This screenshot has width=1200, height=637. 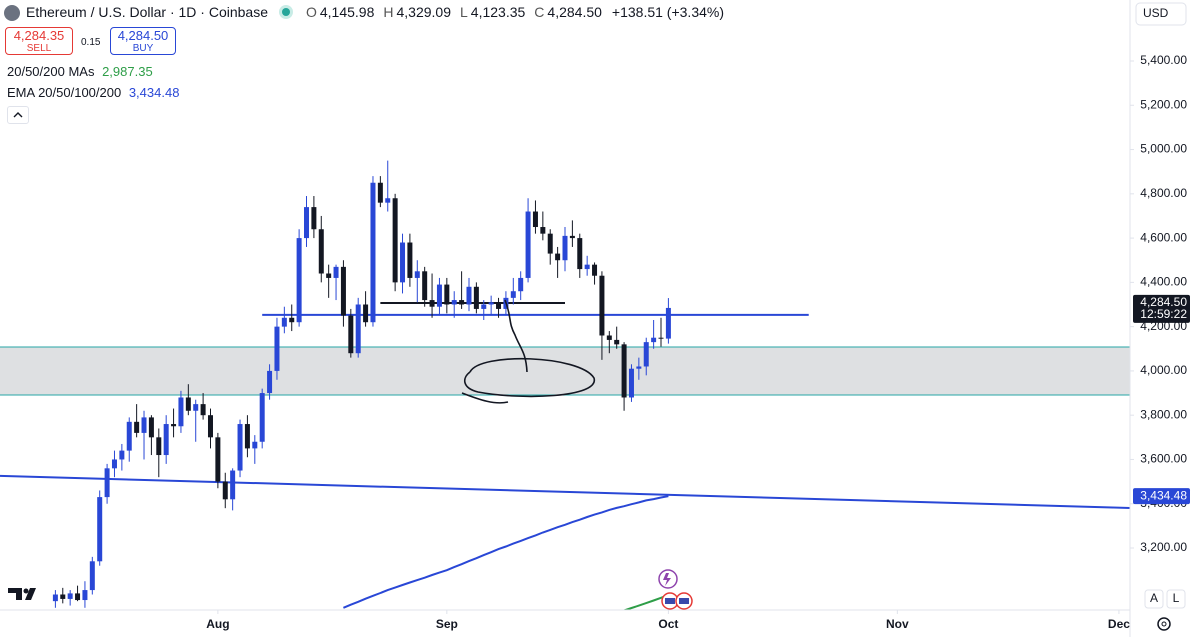 I want to click on last-price: 4,284.50, so click(x=1163, y=302).